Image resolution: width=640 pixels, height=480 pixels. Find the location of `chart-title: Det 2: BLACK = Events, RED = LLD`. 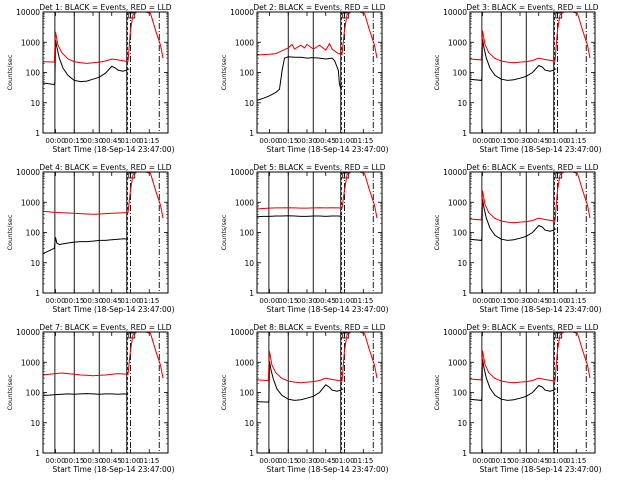

chart-title: Det 2: BLACK = Events, RED = LLD is located at coordinates (319, 7).